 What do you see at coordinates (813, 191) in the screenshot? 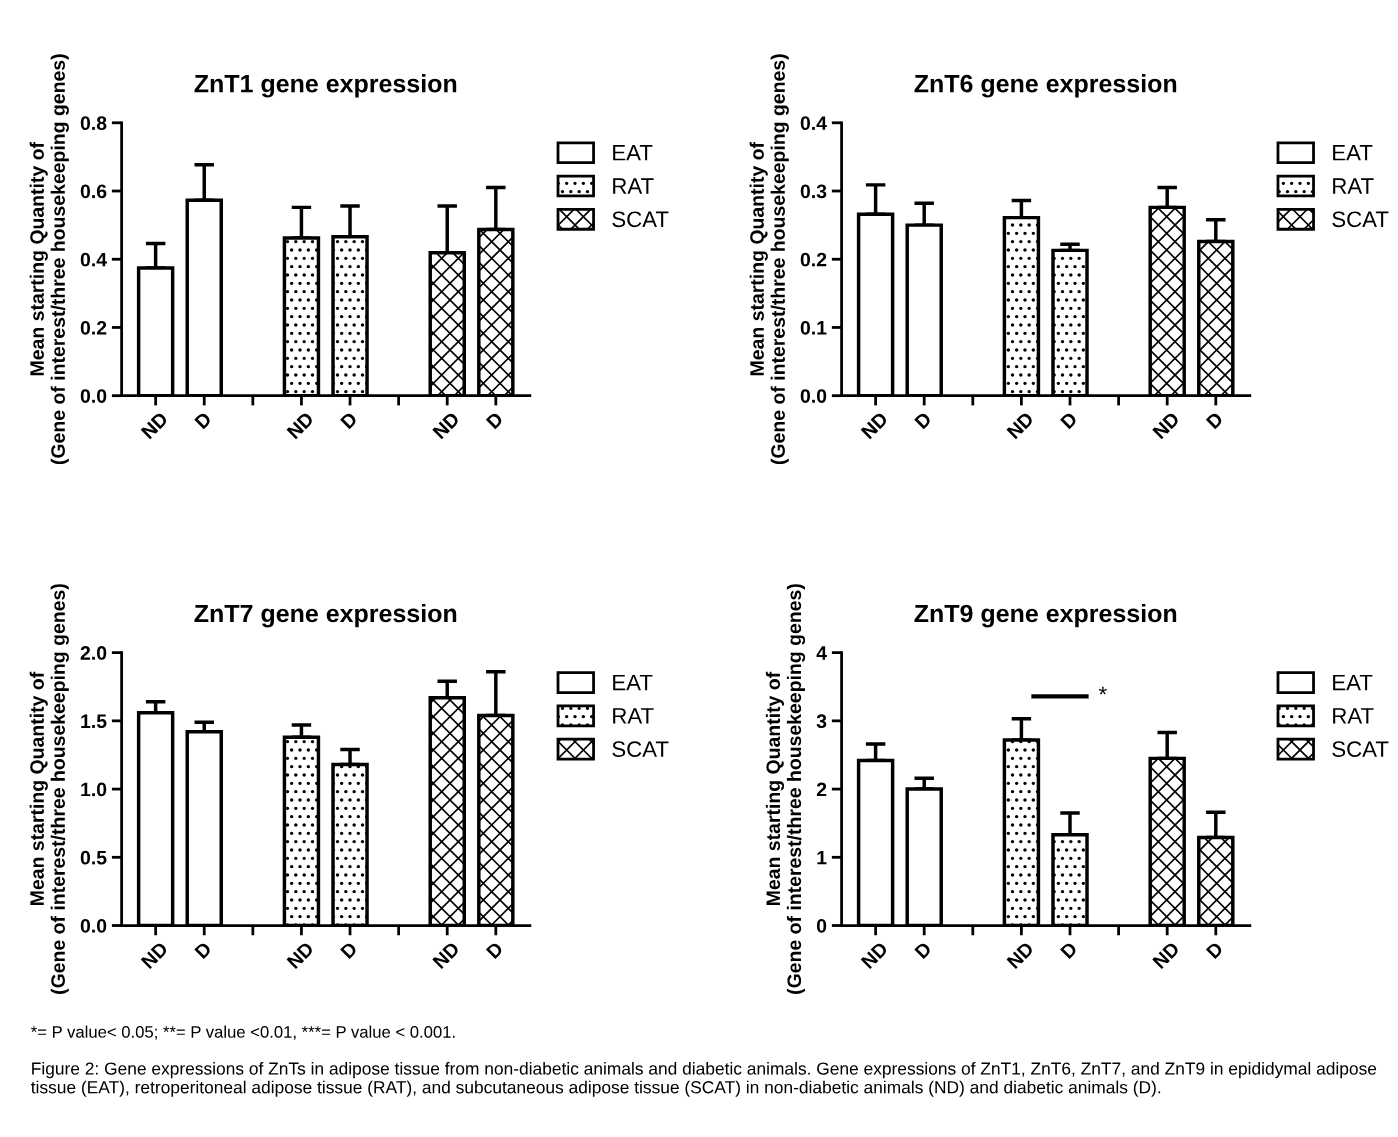
I see `y-tick-label: 0.3` at bounding box center [813, 191].